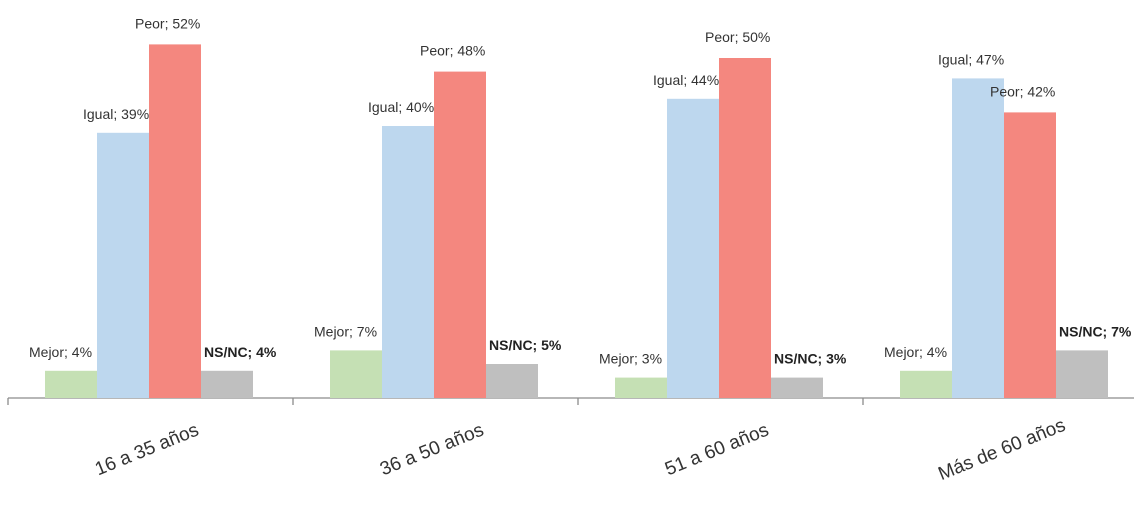 This screenshot has width=1134, height=523. I want to click on bar-ns-nc-m-s-de-60-a-os, so click(1082, 374).